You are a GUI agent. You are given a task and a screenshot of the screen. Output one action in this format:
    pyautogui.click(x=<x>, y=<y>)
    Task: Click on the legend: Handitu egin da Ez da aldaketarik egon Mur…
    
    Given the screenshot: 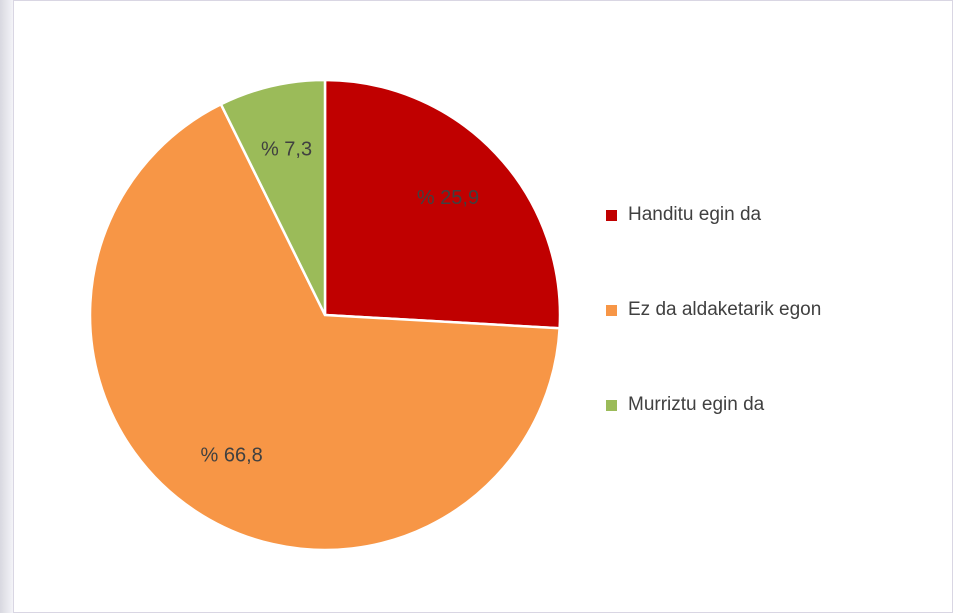 What is the action you would take?
    pyautogui.click(x=713, y=309)
    